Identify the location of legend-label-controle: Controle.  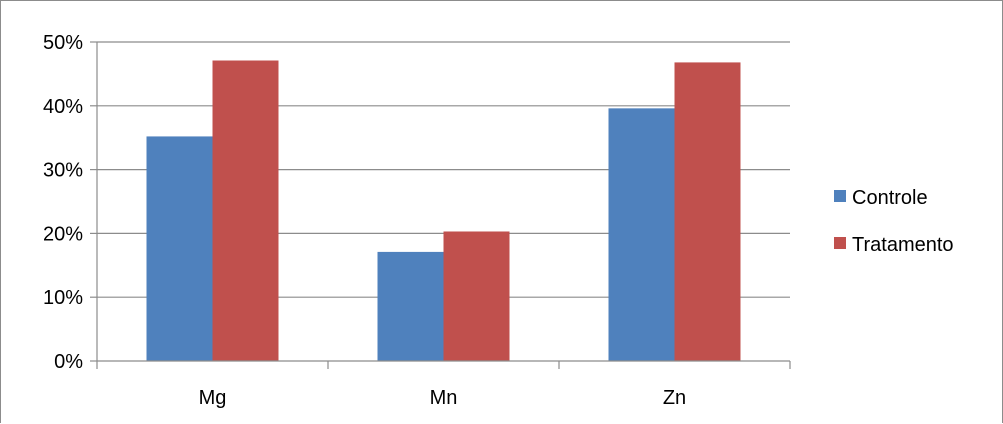
(890, 198).